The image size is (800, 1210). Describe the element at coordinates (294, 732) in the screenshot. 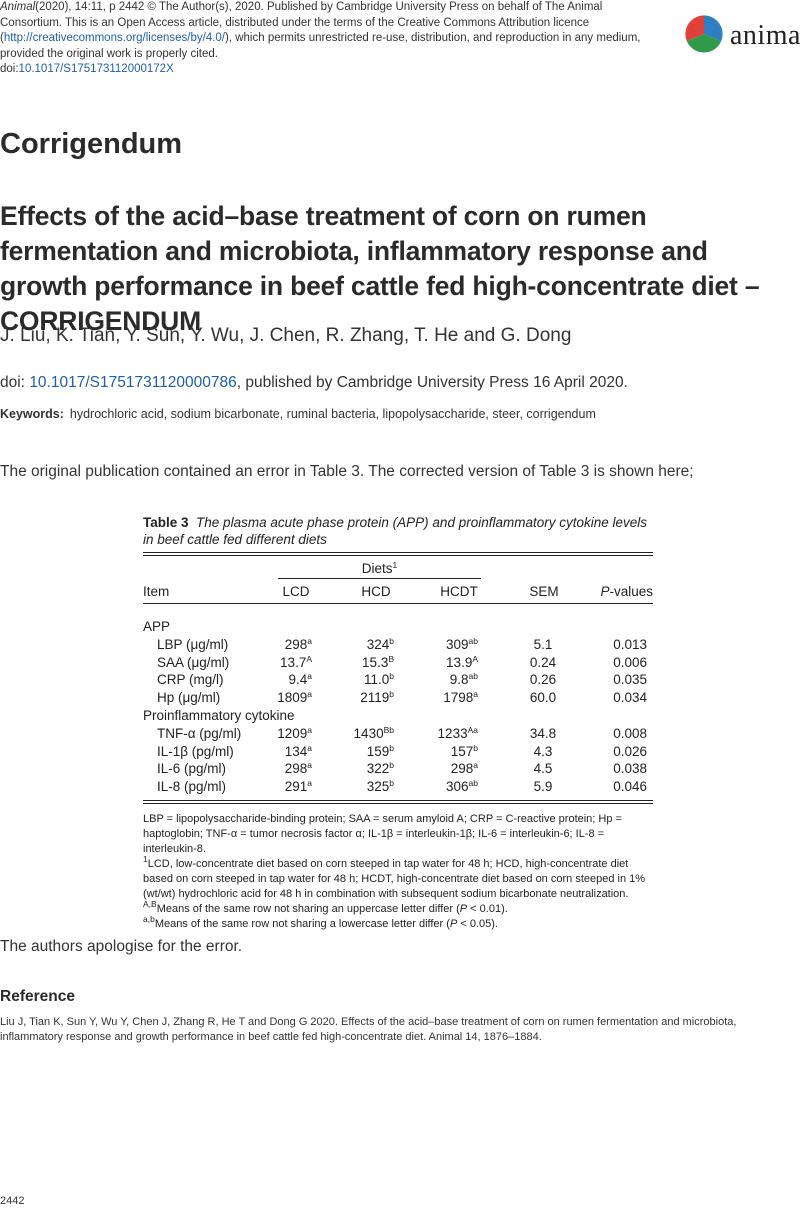

I see `table-cell-lcd: 1209a` at that location.